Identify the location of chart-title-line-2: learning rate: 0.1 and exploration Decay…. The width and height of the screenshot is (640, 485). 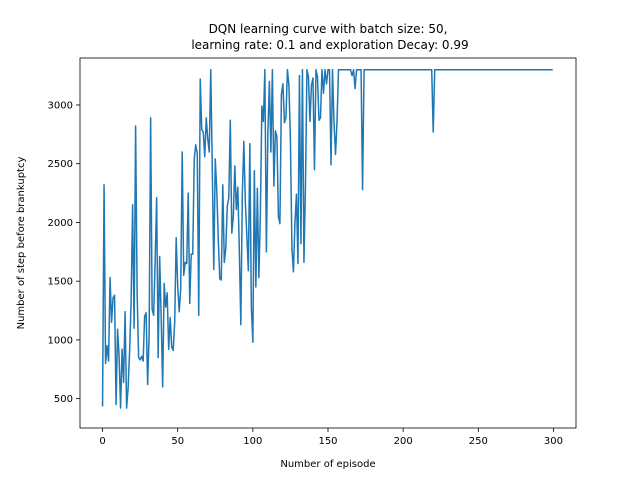
(329, 45).